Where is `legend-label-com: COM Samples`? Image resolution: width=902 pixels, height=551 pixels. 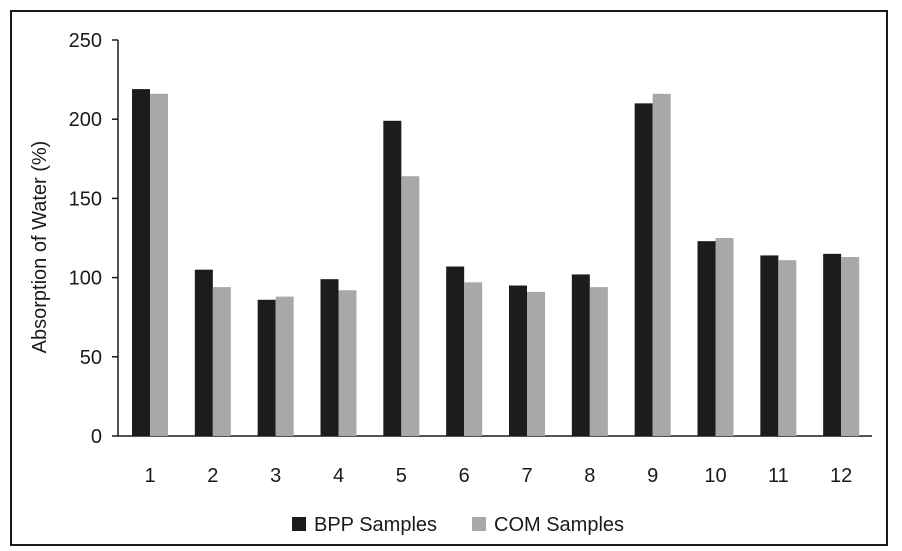 legend-label-com: COM Samples is located at coordinates (559, 525).